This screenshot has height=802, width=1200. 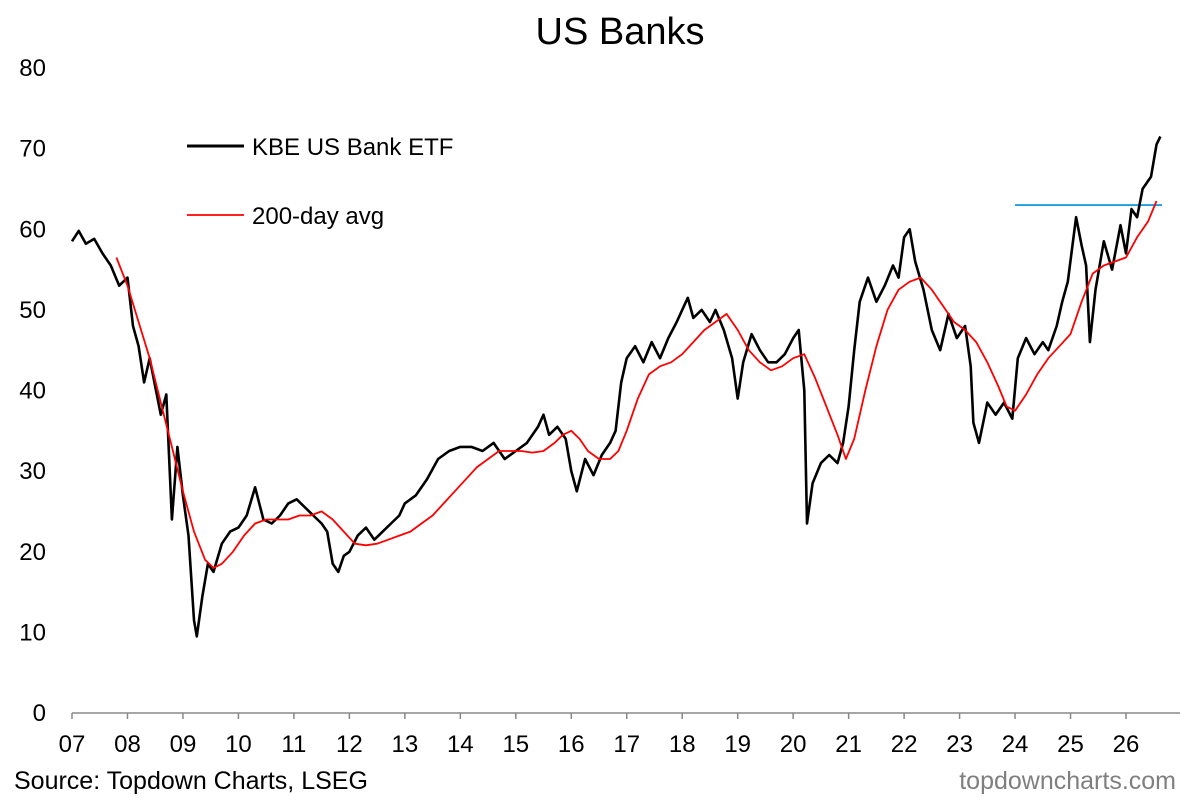 I want to click on x-tick-label: 20, so click(x=793, y=744).